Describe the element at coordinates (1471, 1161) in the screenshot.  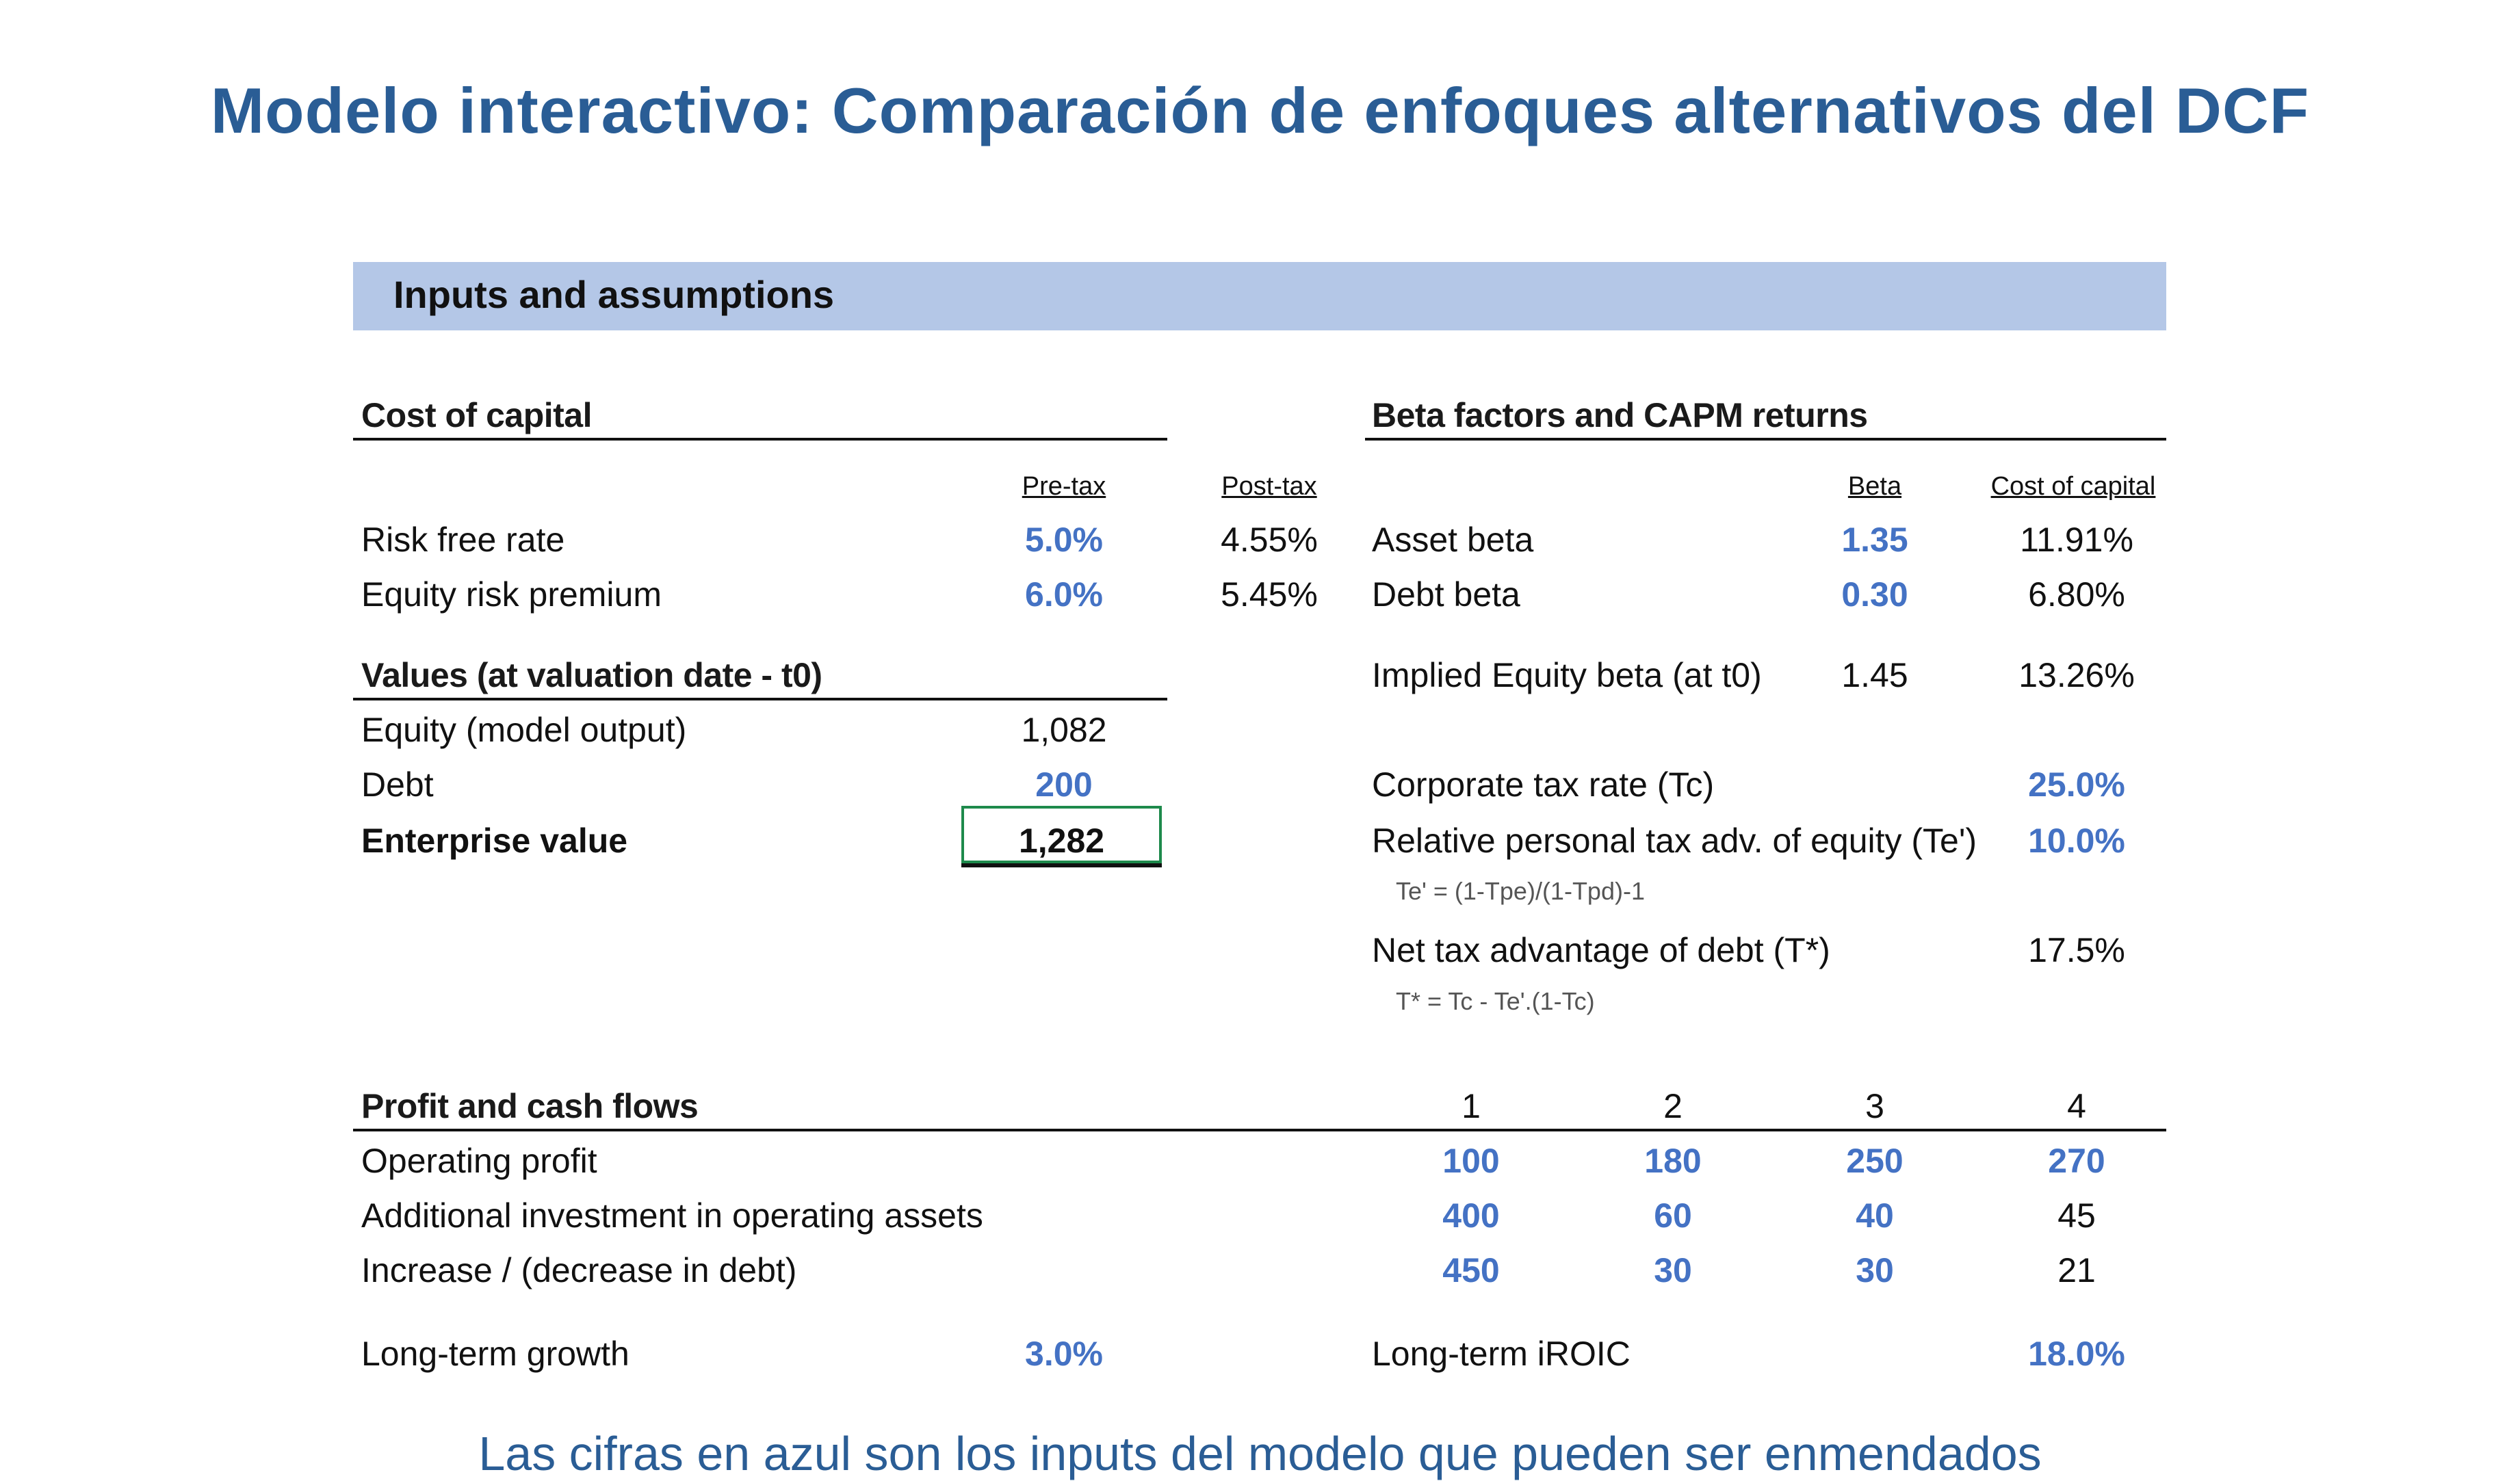
I see `operating-profit-y1: 100` at that location.